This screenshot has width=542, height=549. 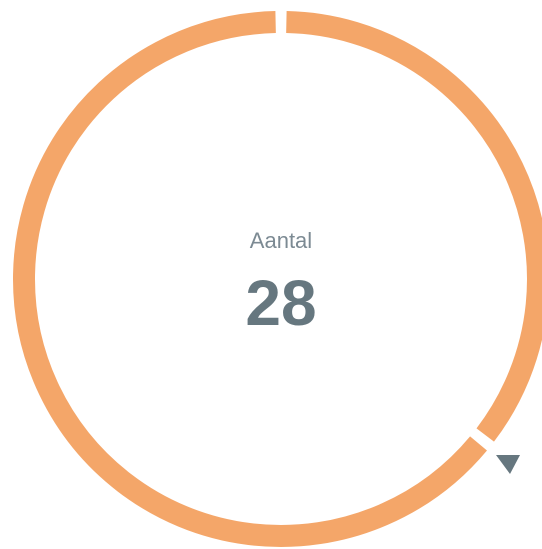 What do you see at coordinates (280, 303) in the screenshot?
I see `center-total: 28` at bounding box center [280, 303].